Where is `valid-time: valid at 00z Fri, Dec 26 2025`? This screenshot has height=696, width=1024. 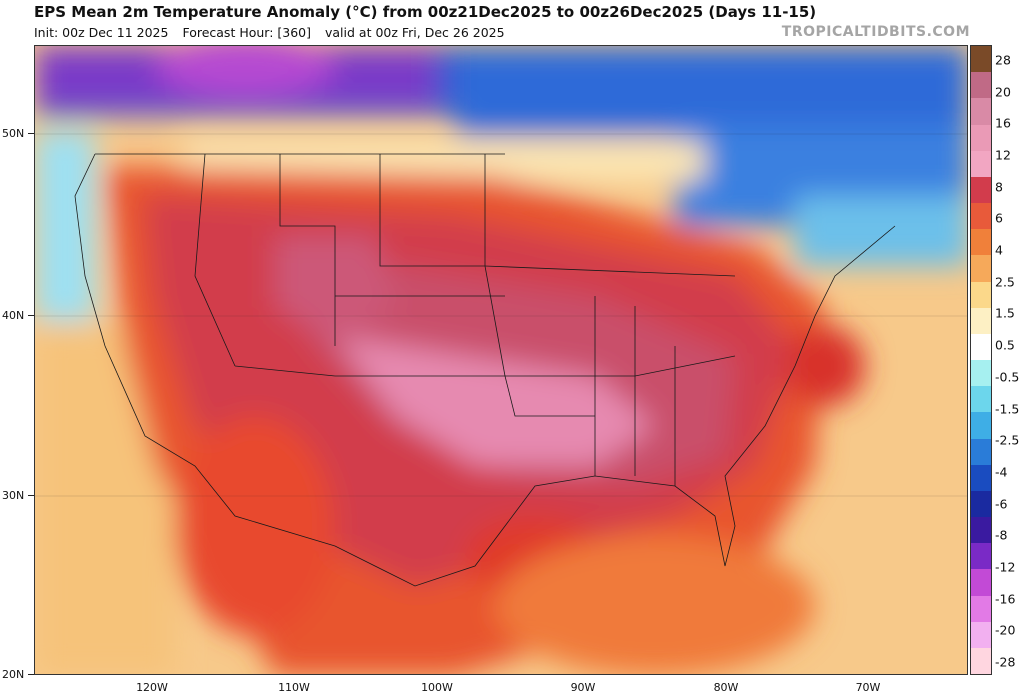
valid-time: valid at 00z Fri, Dec 26 2025 is located at coordinates (415, 32).